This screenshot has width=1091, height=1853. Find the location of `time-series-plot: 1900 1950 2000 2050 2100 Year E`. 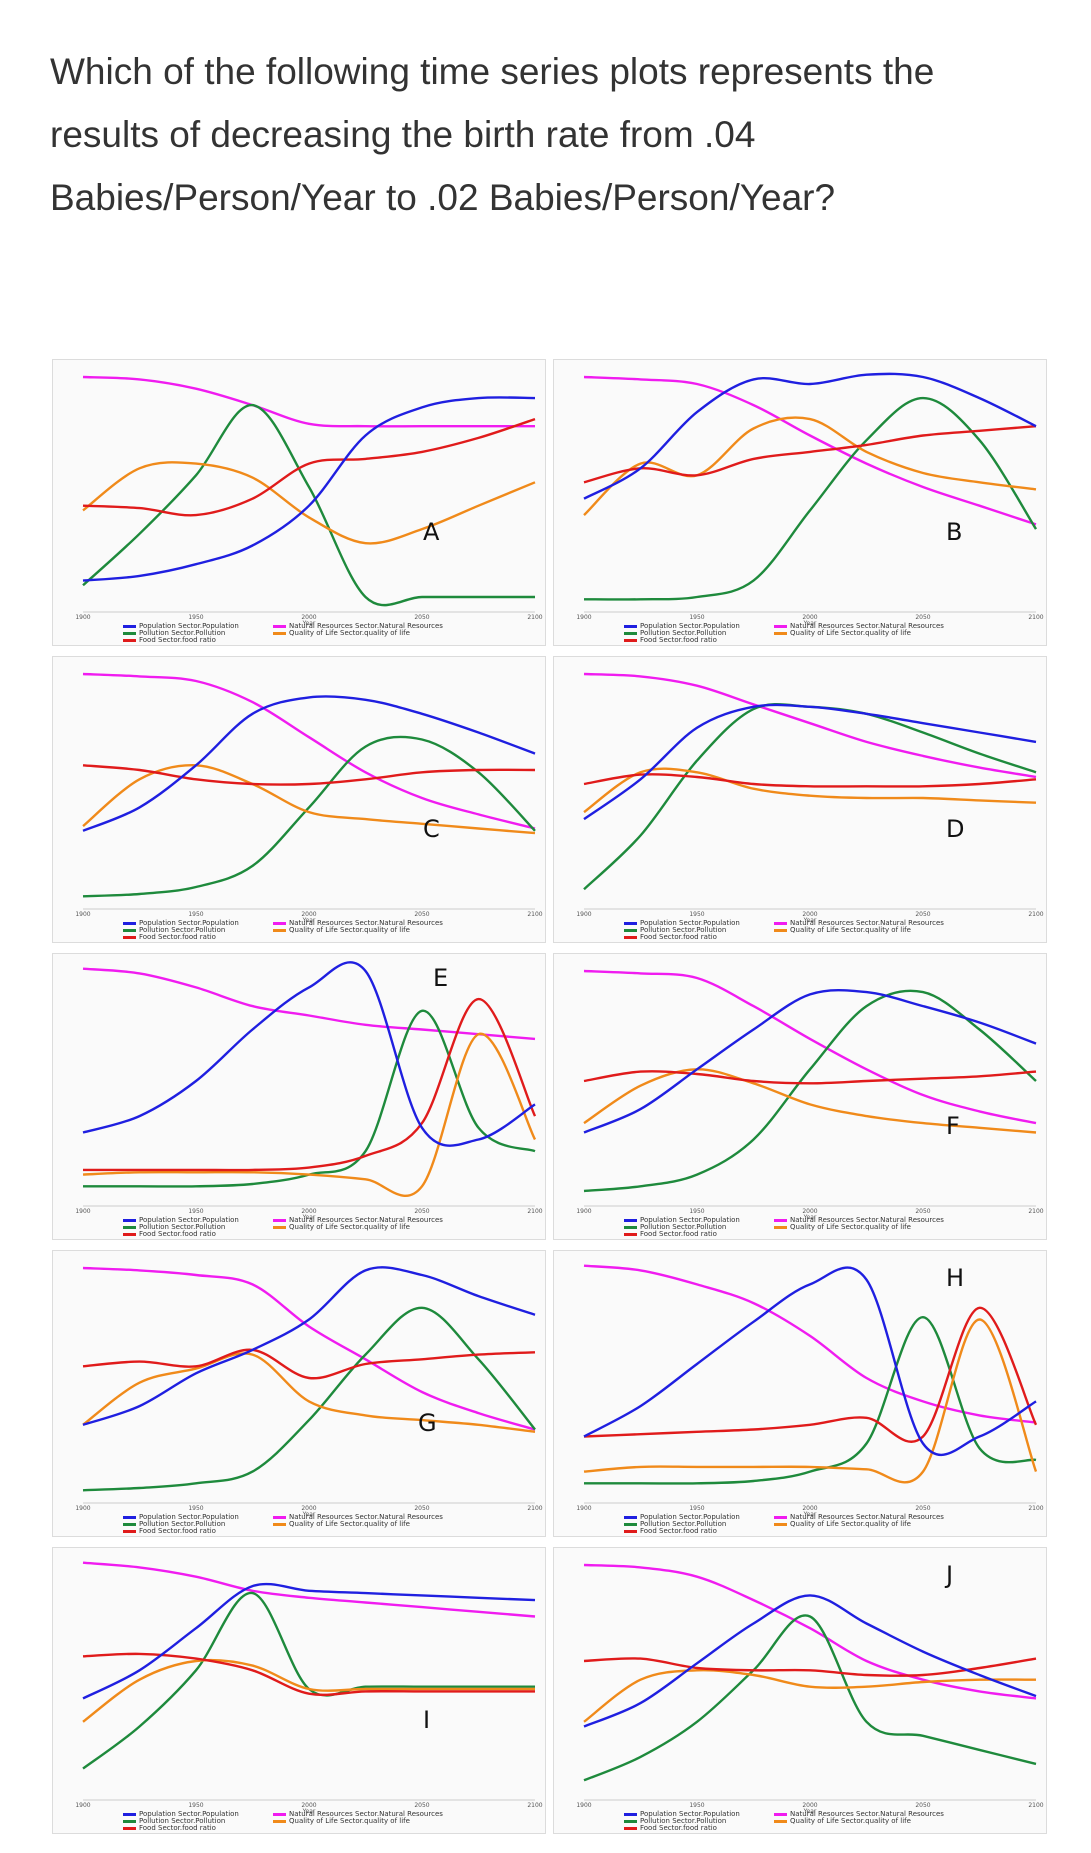

time-series-plot: 1900 1950 2000 2050 2100 Year E is located at coordinates (309, 1091).